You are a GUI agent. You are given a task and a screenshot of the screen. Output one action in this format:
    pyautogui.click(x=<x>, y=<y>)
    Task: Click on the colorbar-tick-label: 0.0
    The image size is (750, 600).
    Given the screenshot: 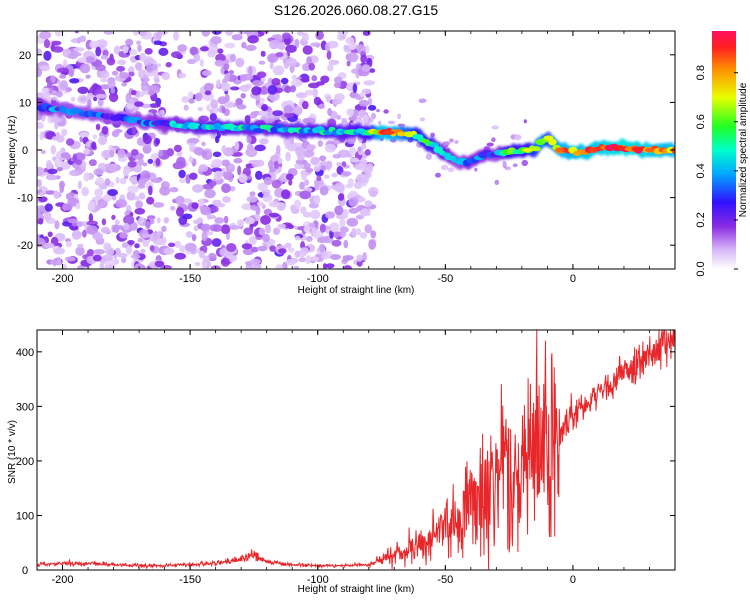 What is the action you would take?
    pyautogui.click(x=701, y=268)
    